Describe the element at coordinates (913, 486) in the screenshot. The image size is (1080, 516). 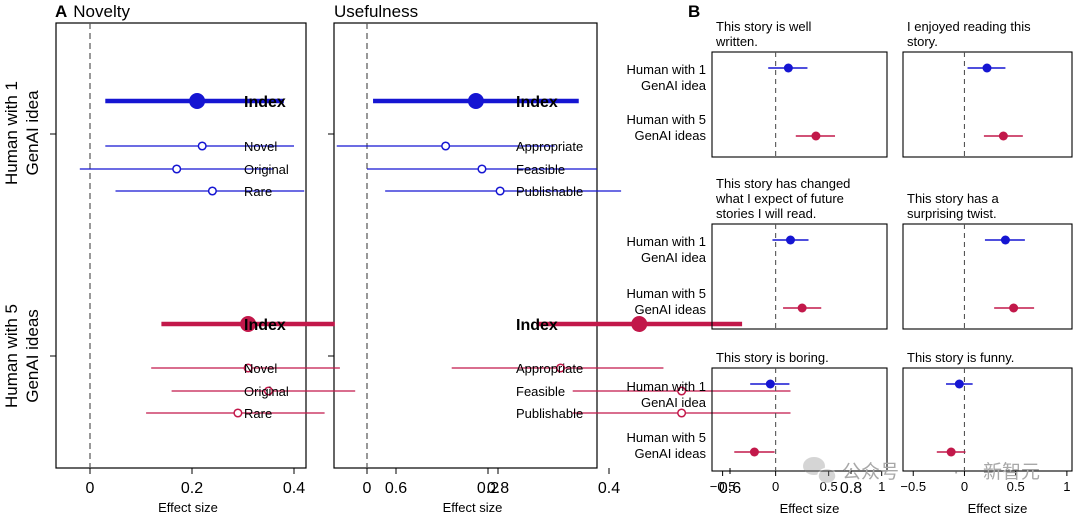
I see `b6-x-tick-label: −0.5` at that location.